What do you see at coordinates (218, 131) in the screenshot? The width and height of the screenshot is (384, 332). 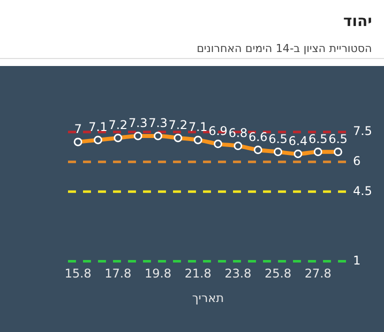 I see `data-label: 6.9` at bounding box center [218, 131].